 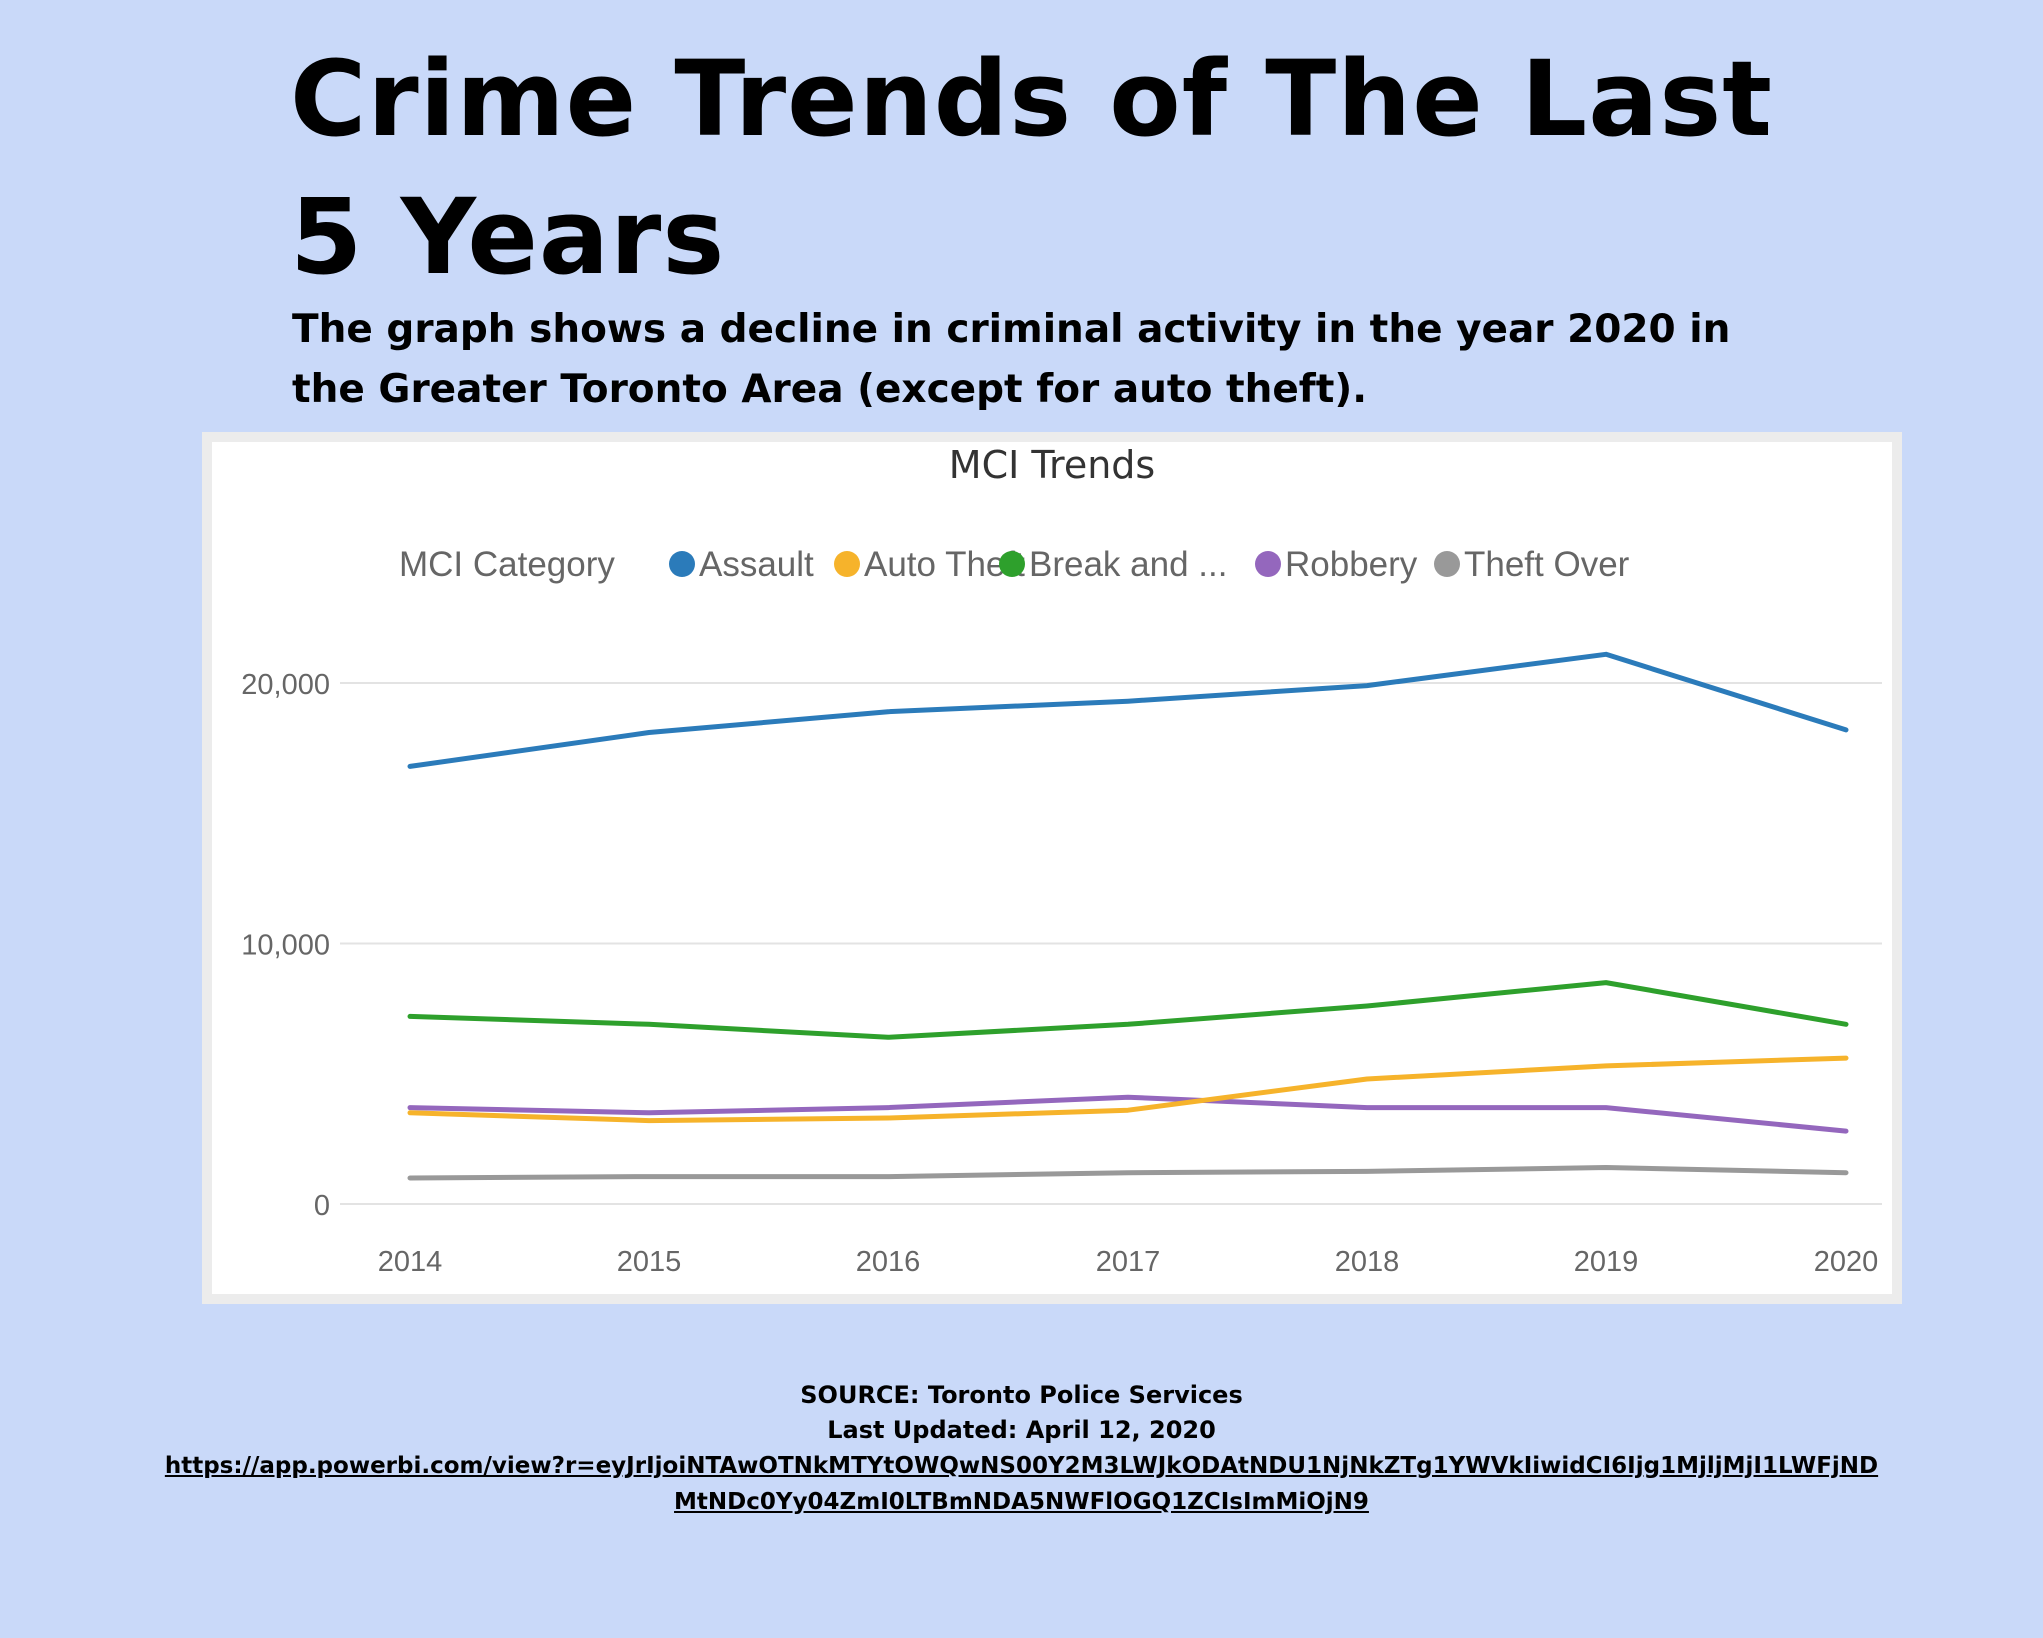 What do you see at coordinates (285, 685) in the screenshot?
I see `y-tick-label-2: 20,000` at bounding box center [285, 685].